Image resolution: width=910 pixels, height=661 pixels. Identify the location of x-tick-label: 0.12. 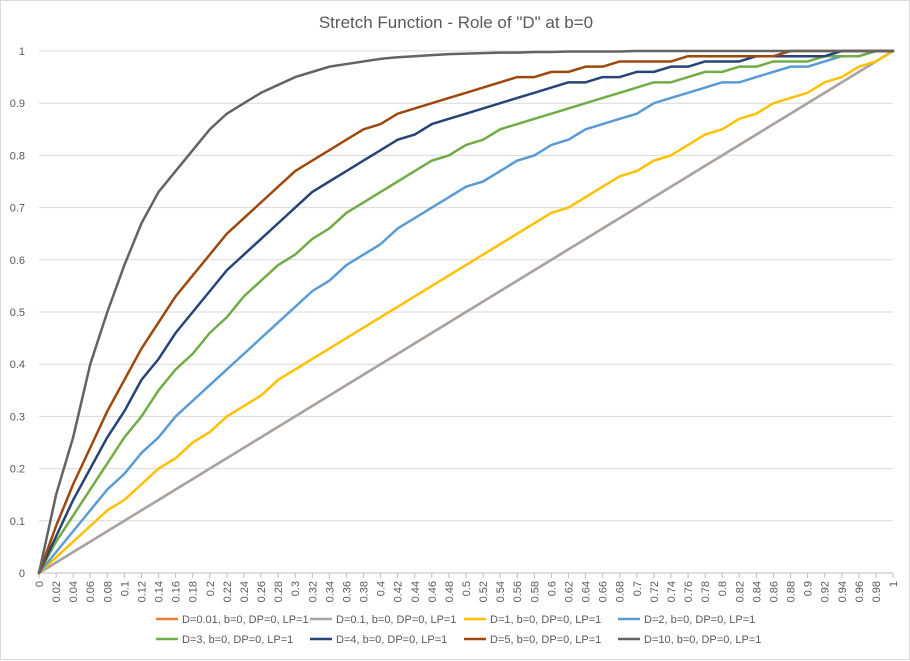
(142, 591).